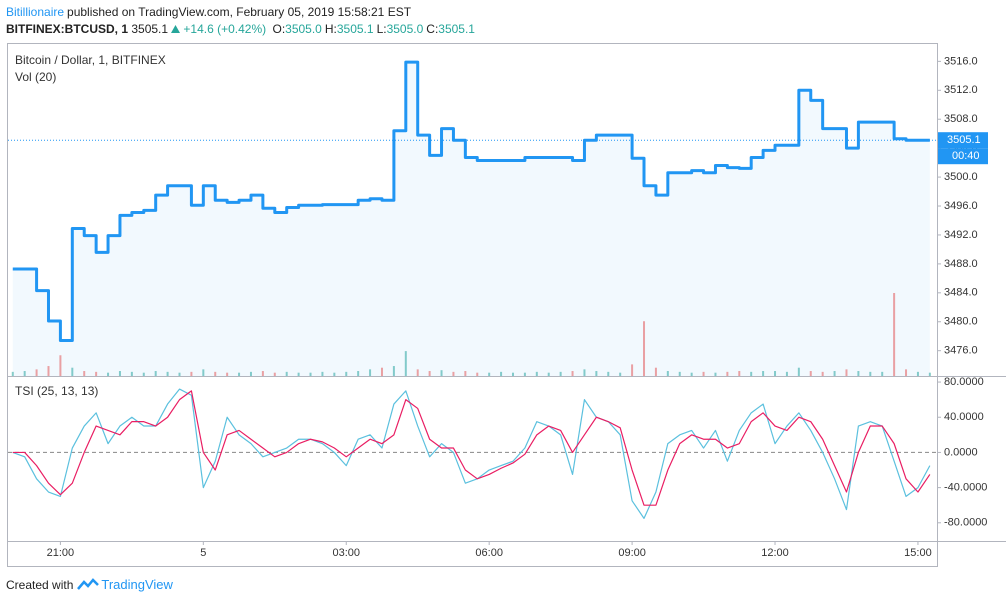  What do you see at coordinates (279, 29) in the screenshot?
I see `ohlc-label: O:` at bounding box center [279, 29].